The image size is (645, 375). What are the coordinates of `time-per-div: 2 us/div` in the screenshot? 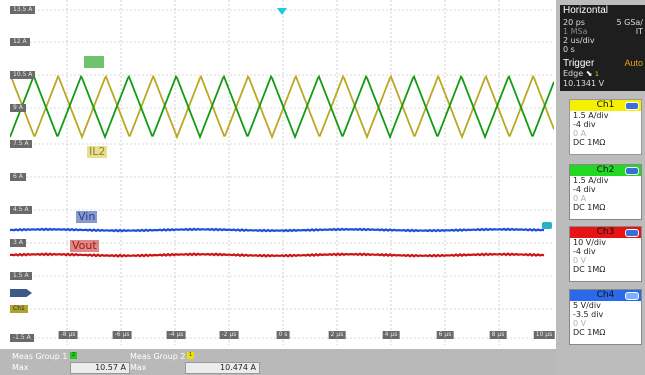 It's located at (579, 40).